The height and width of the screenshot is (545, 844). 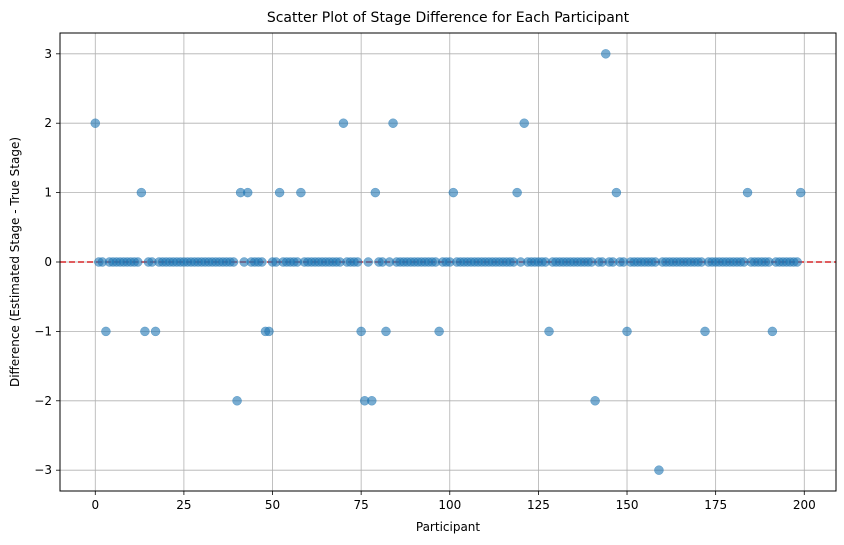 I want to click on y-tick-label: 0, so click(x=48, y=262).